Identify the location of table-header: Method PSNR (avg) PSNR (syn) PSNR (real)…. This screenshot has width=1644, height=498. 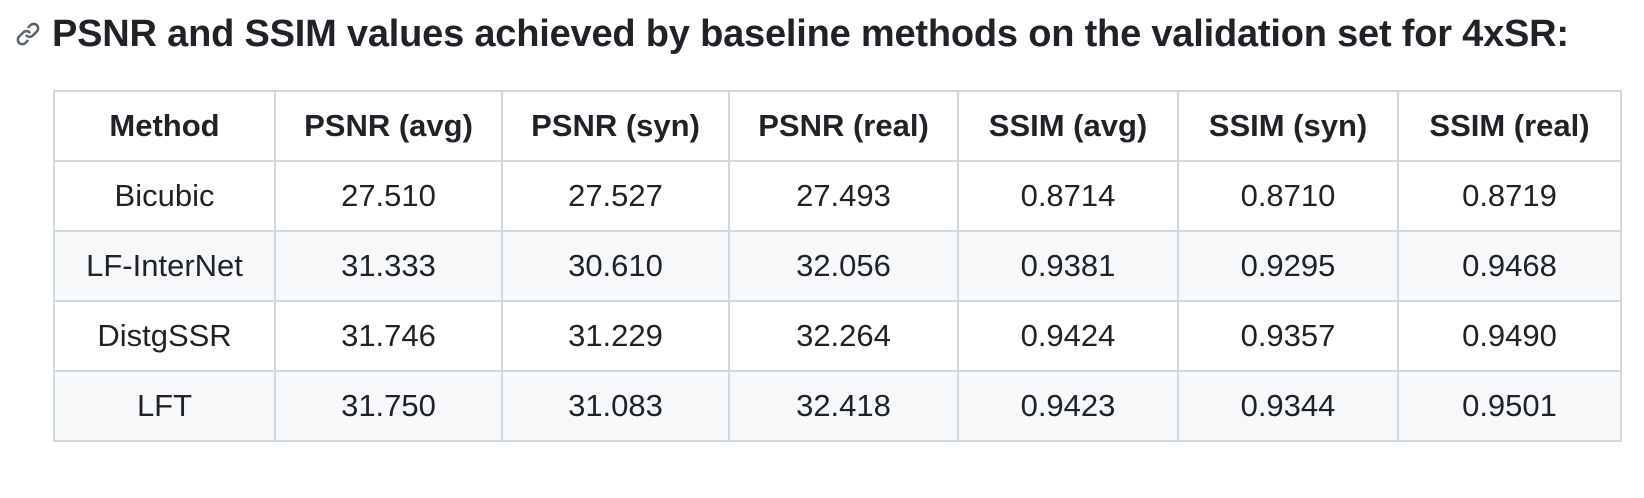
(837, 126).